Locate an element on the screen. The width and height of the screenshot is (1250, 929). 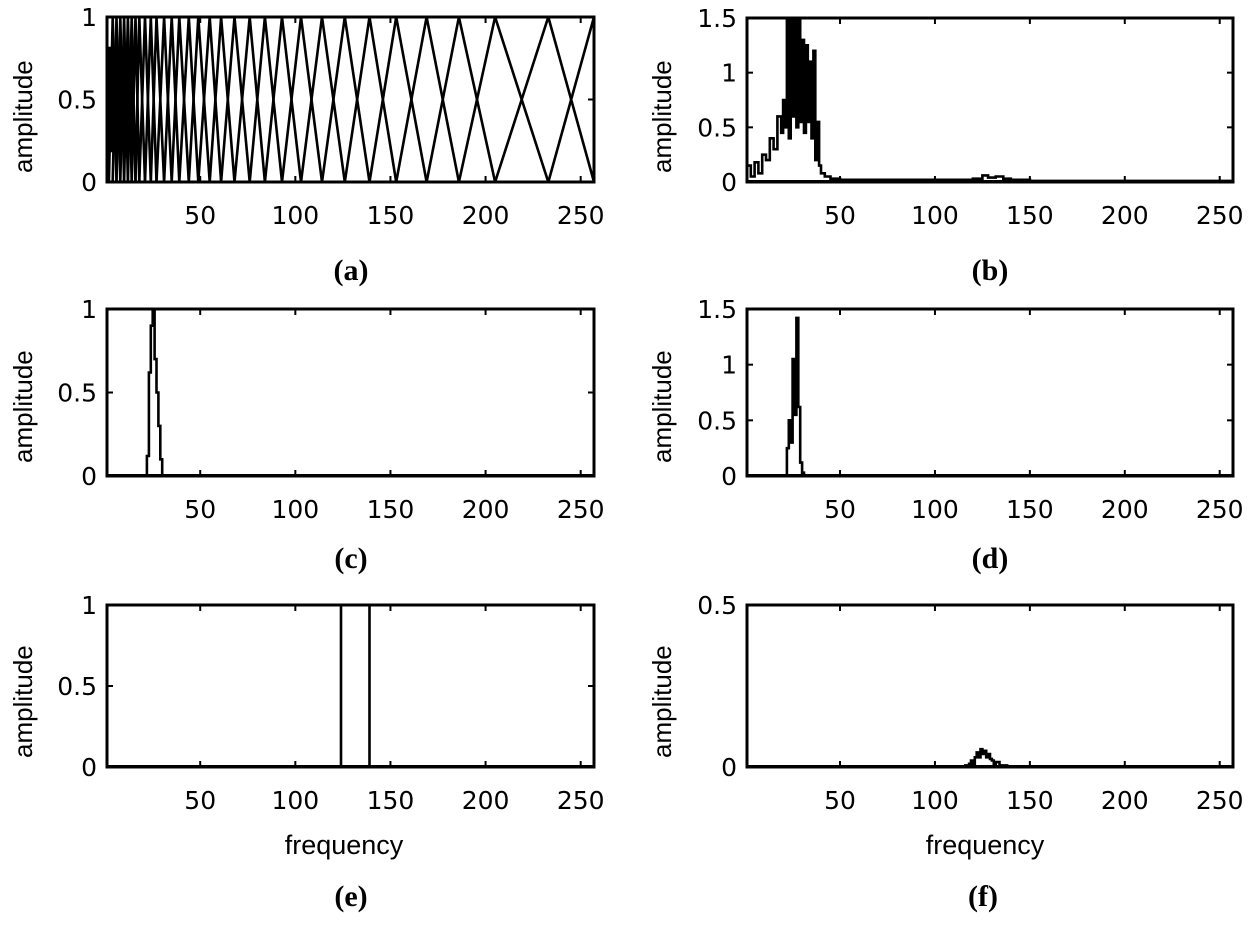
chart-d: 50 100 150 200 250 0 0.5 1 1.5 is located at coordinates (970, 409).